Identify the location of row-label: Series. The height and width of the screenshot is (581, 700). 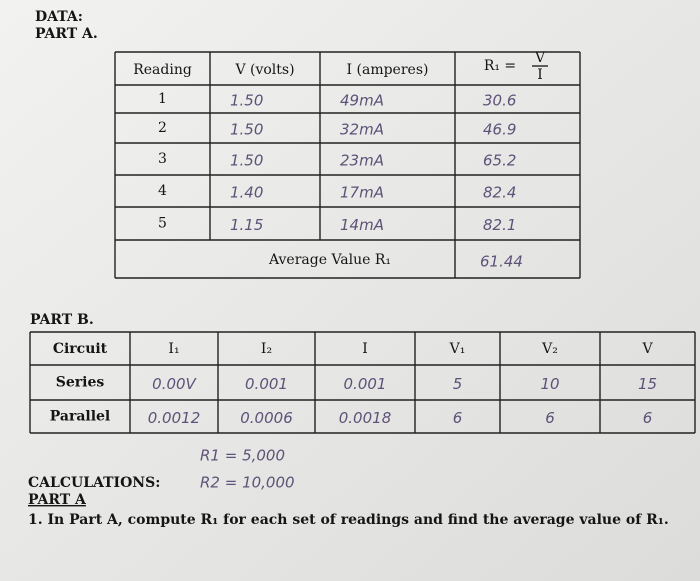
(80, 383).